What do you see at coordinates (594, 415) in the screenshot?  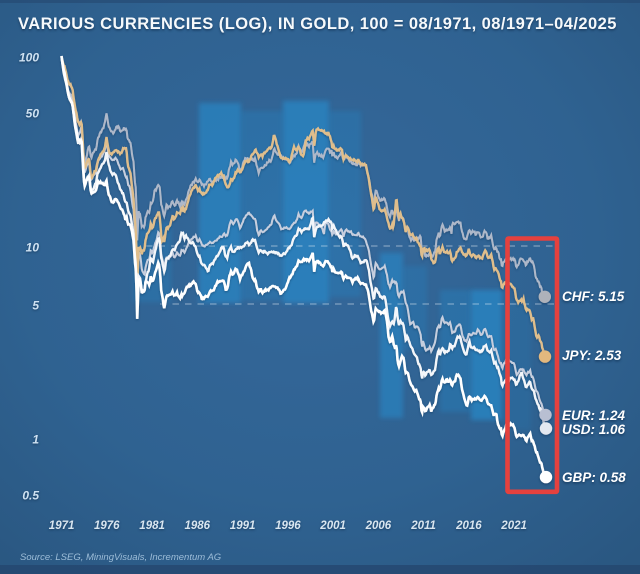 I see `svg-text: EUR: 1.24` at bounding box center [594, 415].